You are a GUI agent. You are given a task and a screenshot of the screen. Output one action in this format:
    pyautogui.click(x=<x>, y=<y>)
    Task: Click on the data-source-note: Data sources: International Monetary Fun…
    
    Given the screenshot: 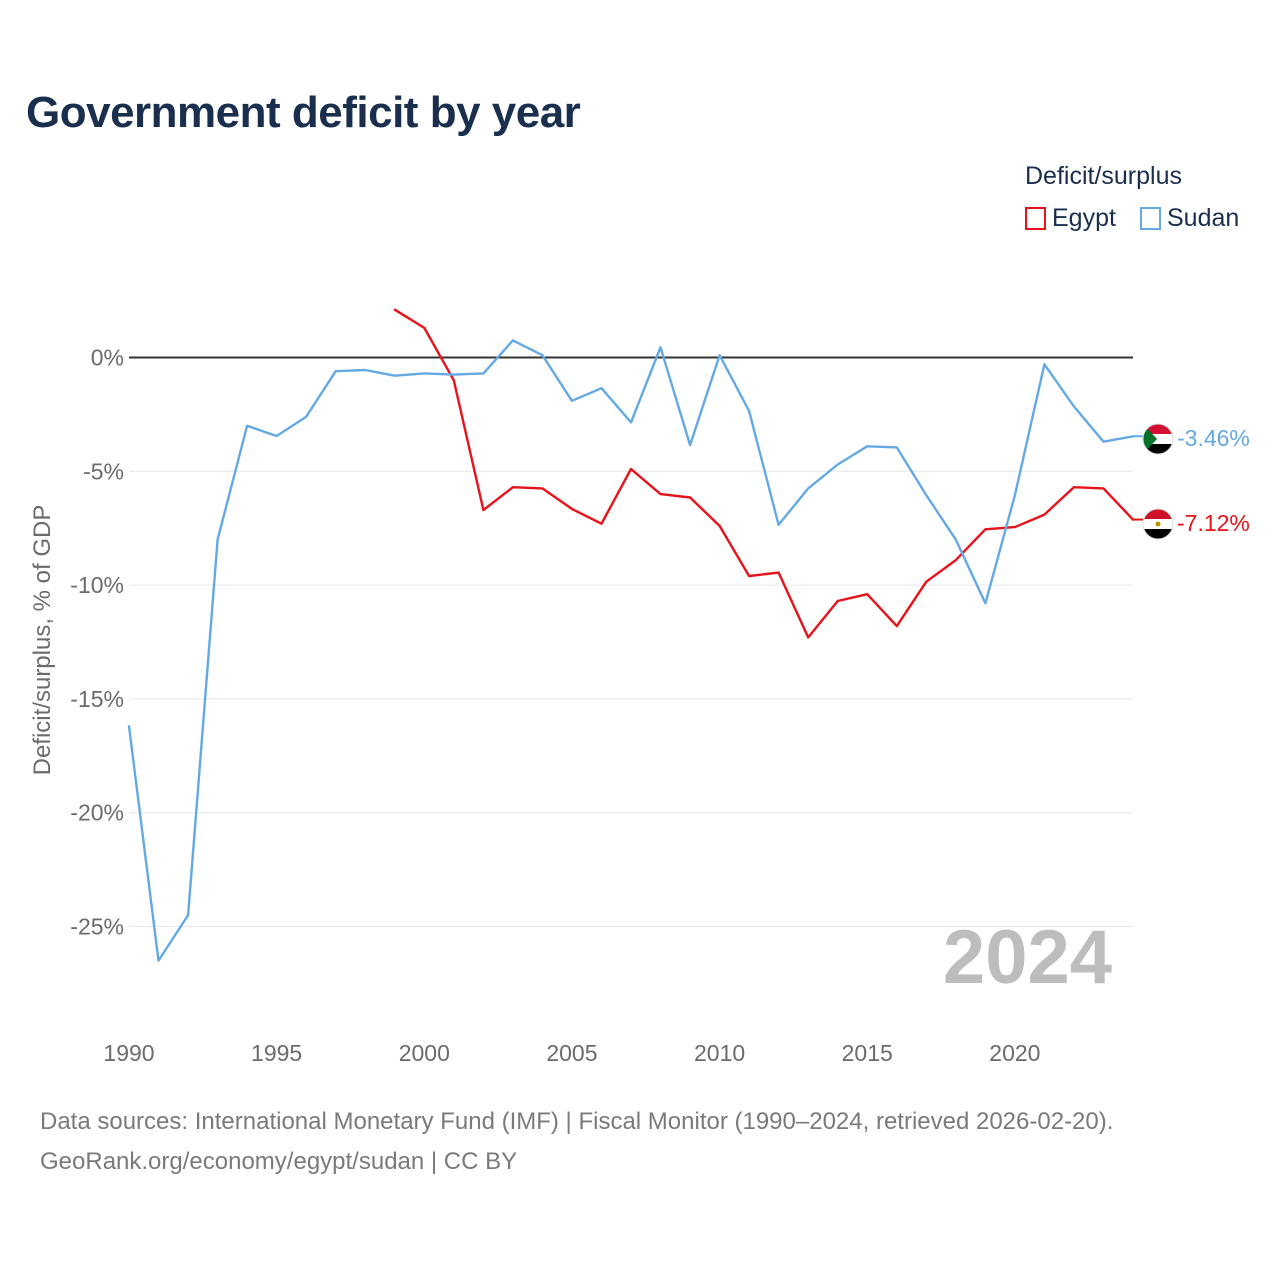 What is the action you would take?
    pyautogui.click(x=577, y=1121)
    